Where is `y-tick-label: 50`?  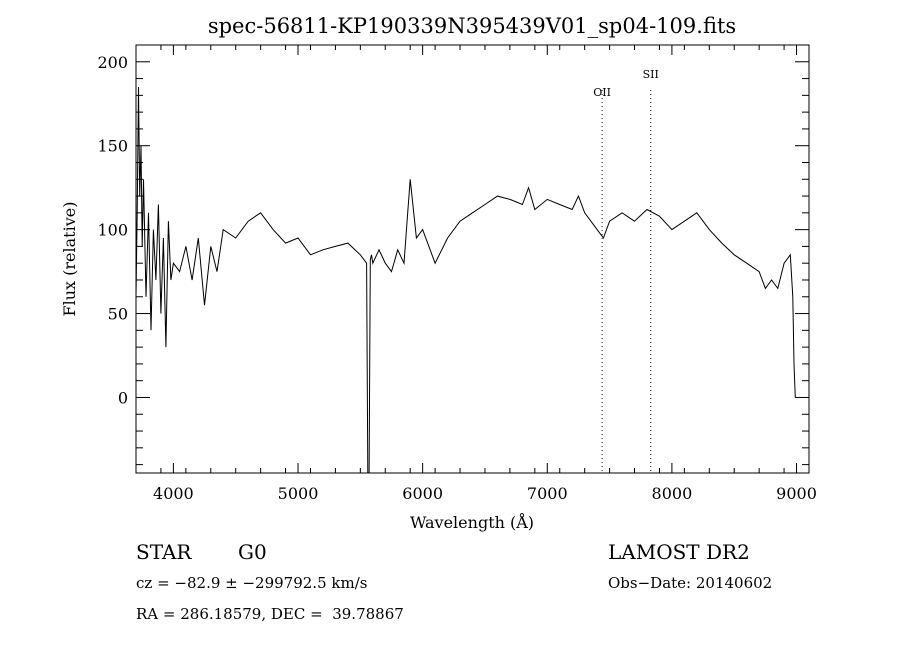
y-tick-label: 50 is located at coordinates (118, 314).